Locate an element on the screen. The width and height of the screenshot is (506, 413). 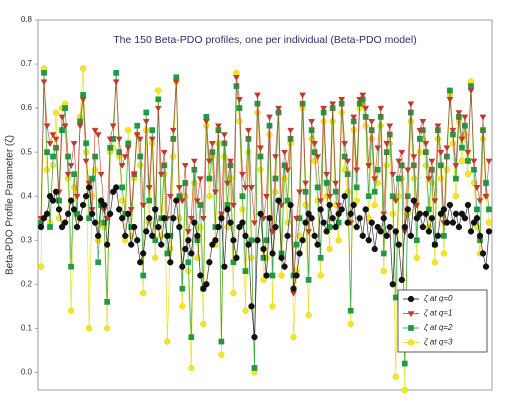
y-tick-label: 0.3 is located at coordinates (27, 239).